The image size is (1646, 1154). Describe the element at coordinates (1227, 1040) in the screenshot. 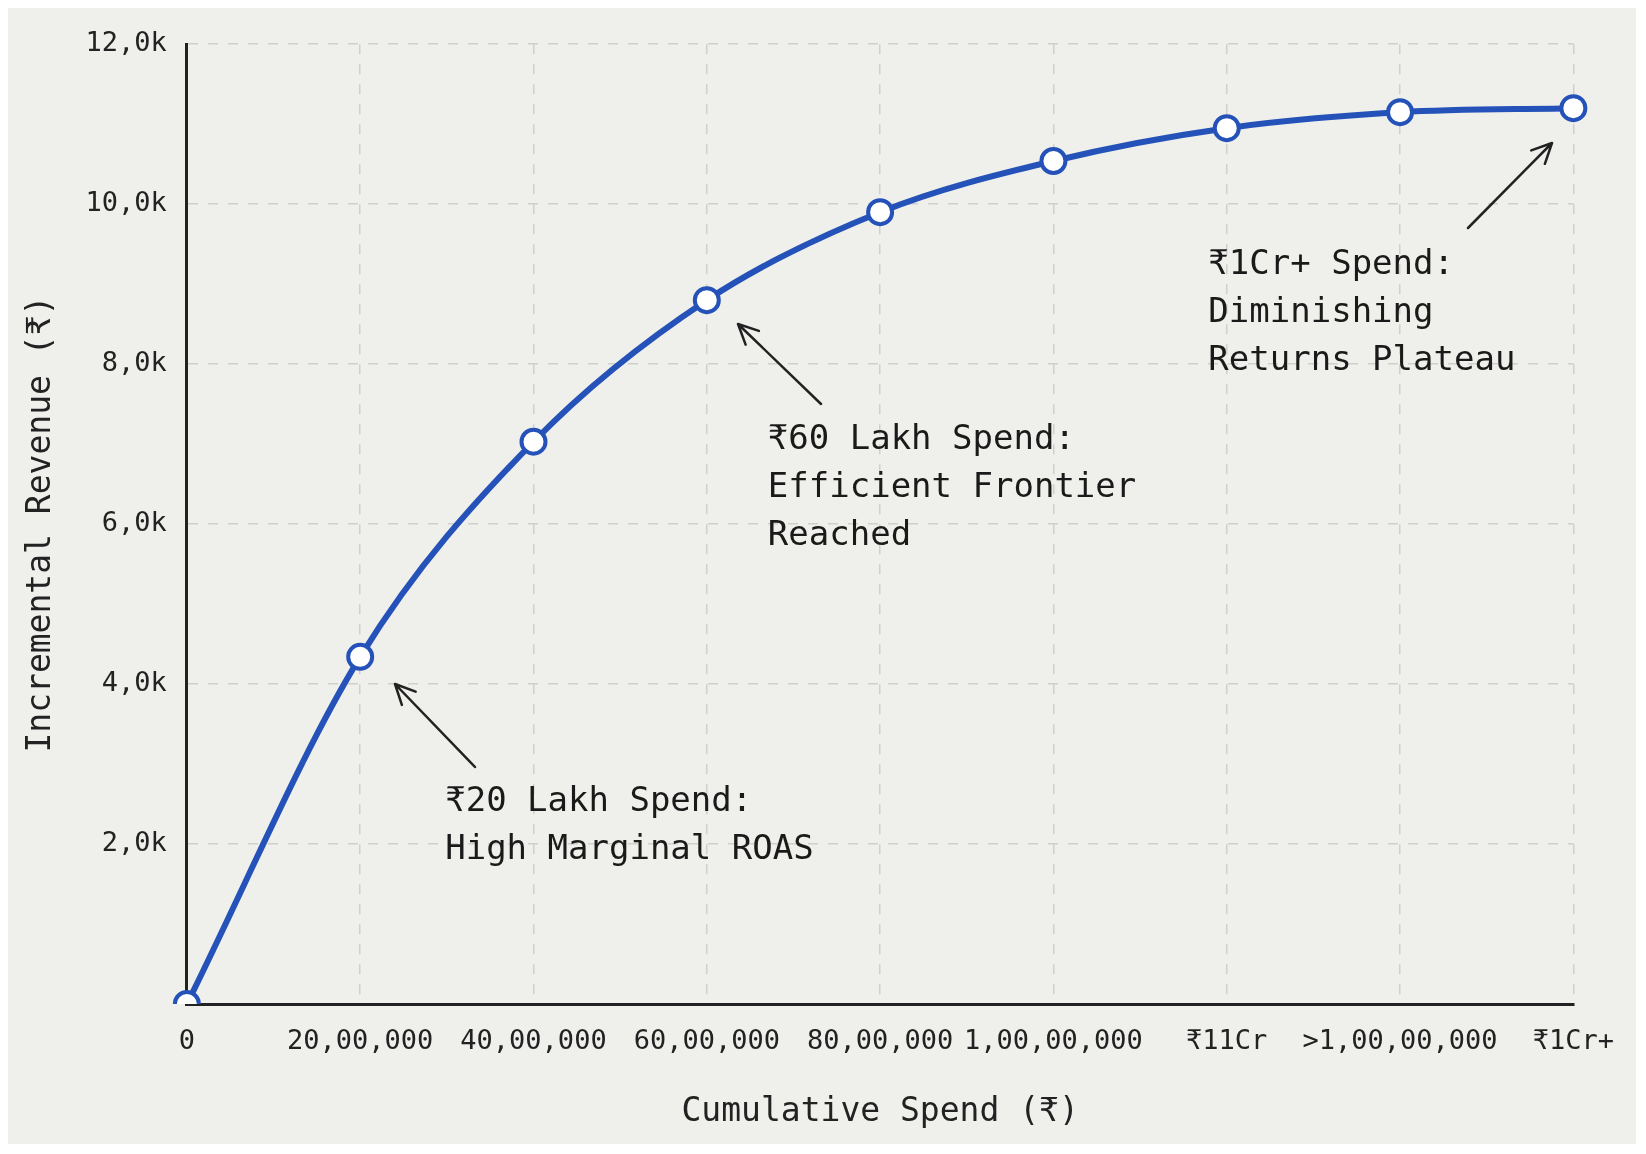

I see `x-tick-label: ₹11Cr` at that location.